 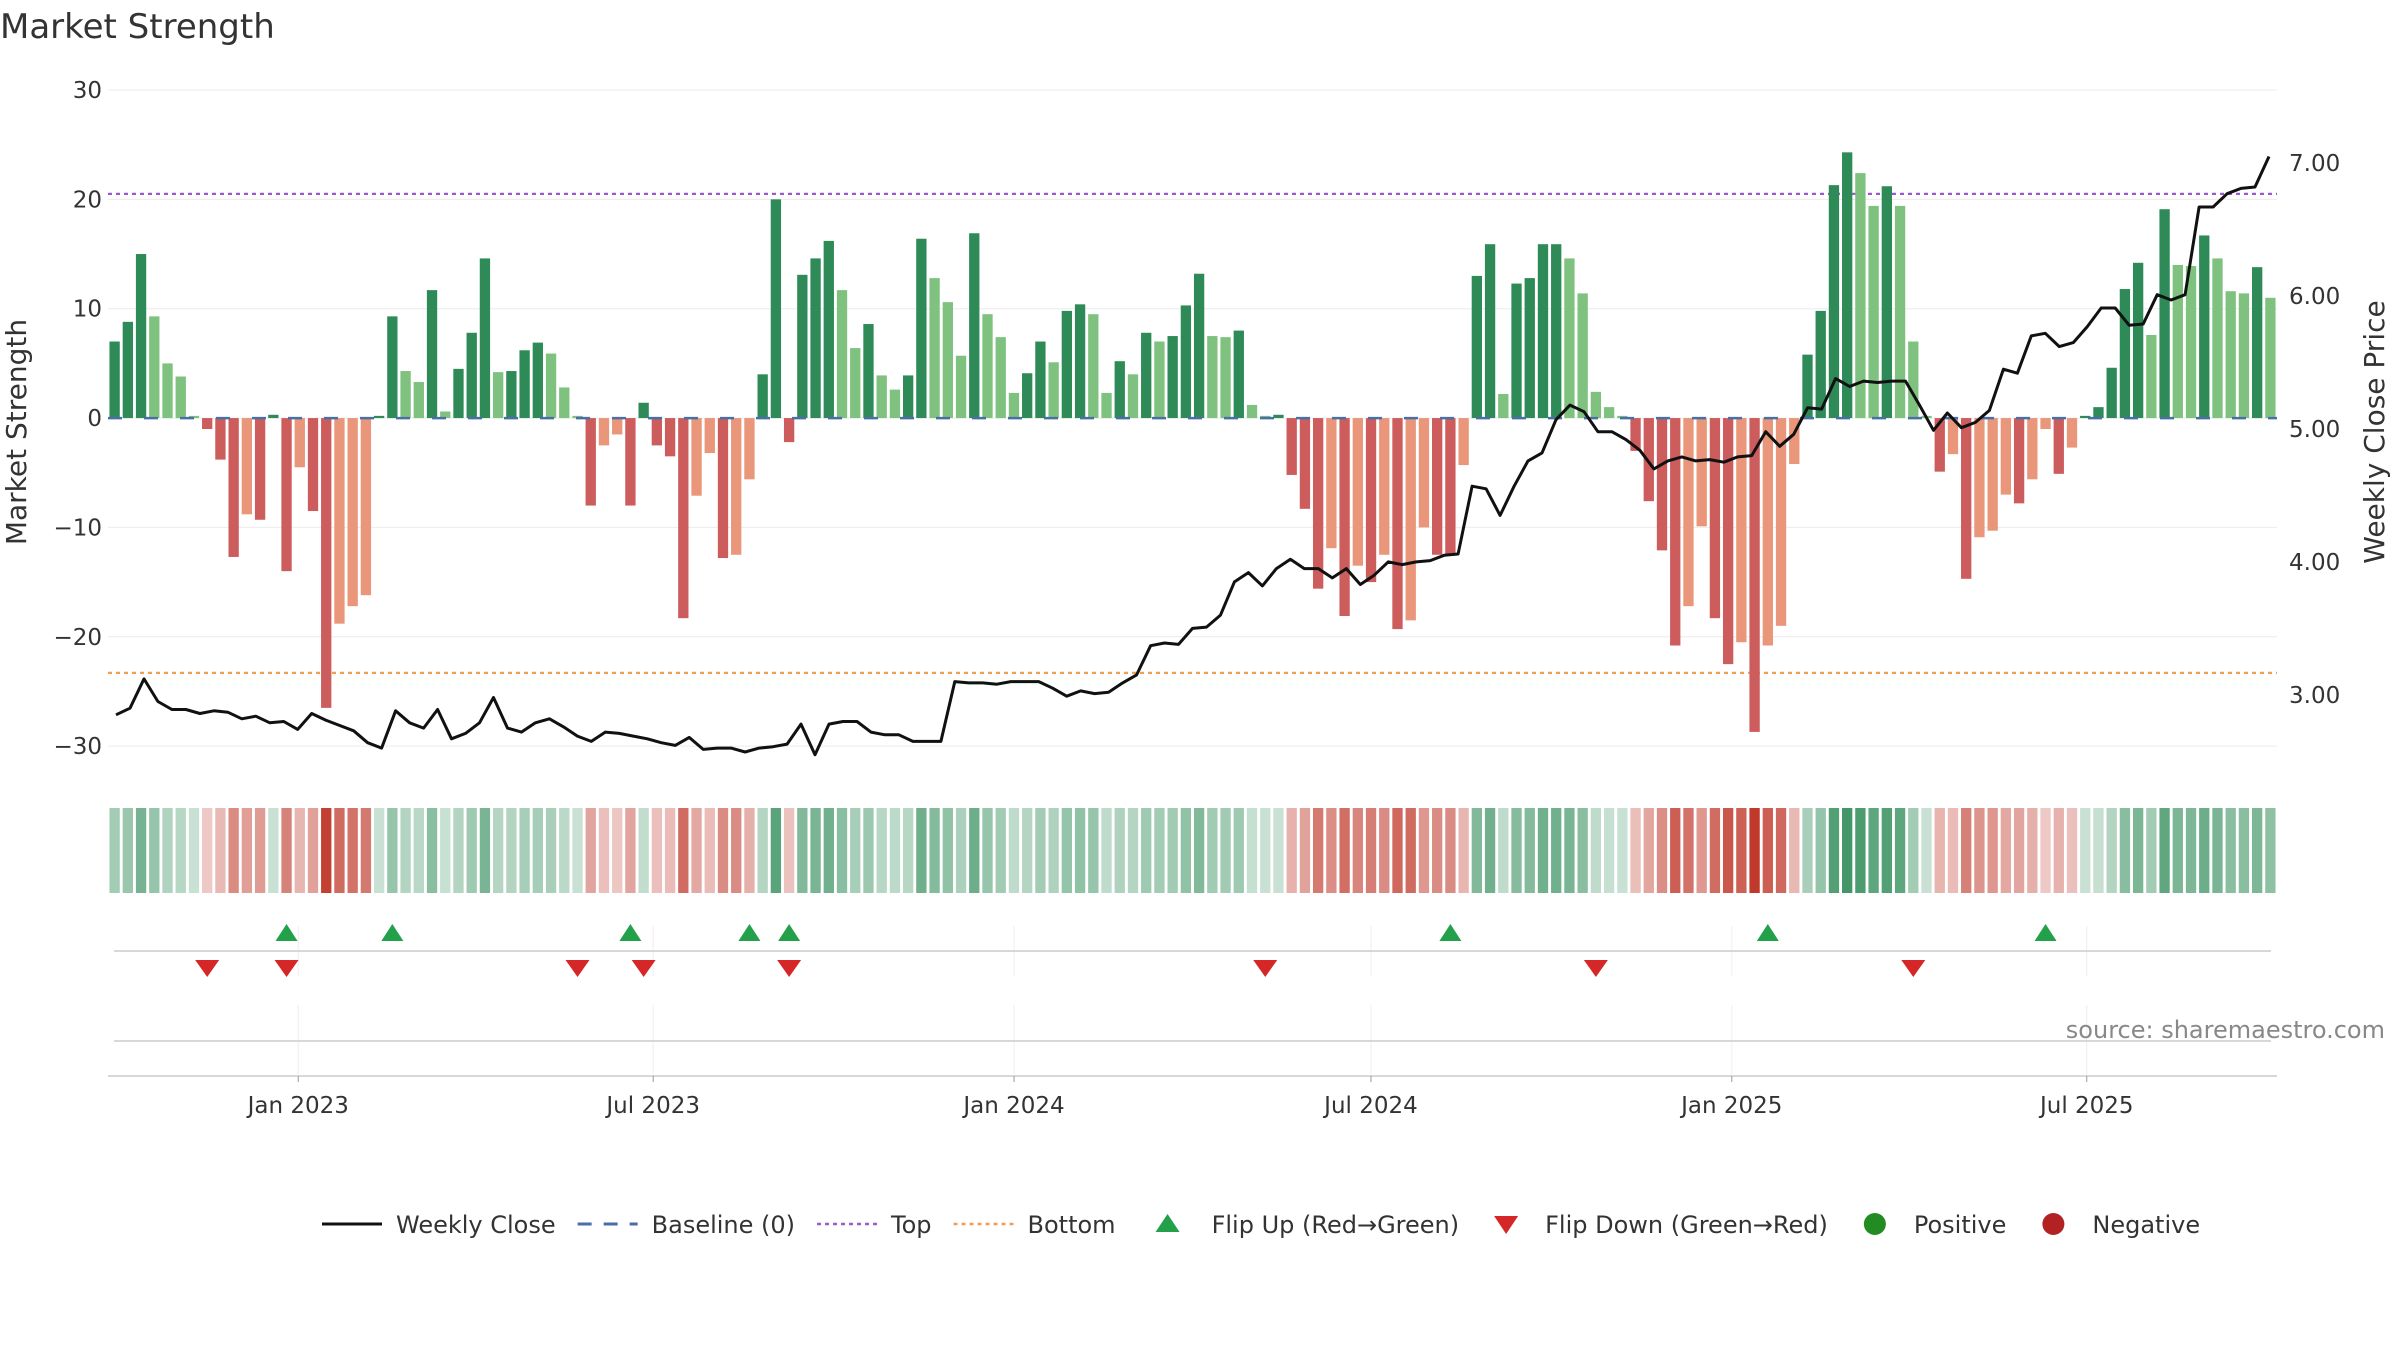 What do you see at coordinates (16, 432) in the screenshot?
I see `y-axis-label: Market Strength` at bounding box center [16, 432].